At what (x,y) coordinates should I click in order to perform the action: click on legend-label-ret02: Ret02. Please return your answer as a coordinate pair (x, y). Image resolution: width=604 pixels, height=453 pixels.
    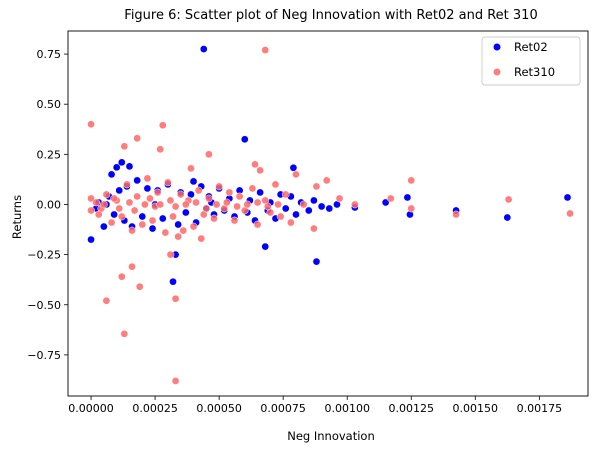
    Looking at the image, I should click on (531, 47).